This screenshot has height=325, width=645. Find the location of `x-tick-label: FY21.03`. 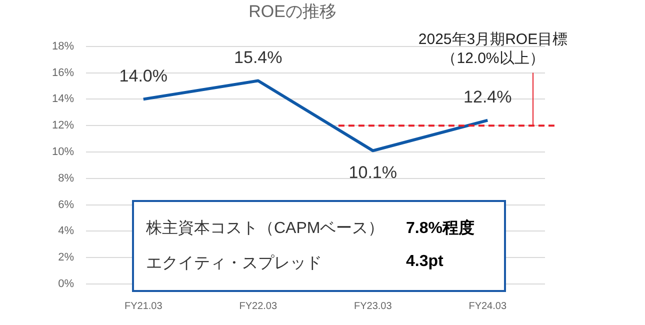

x-tick-label: FY21.03 is located at coordinates (143, 306).